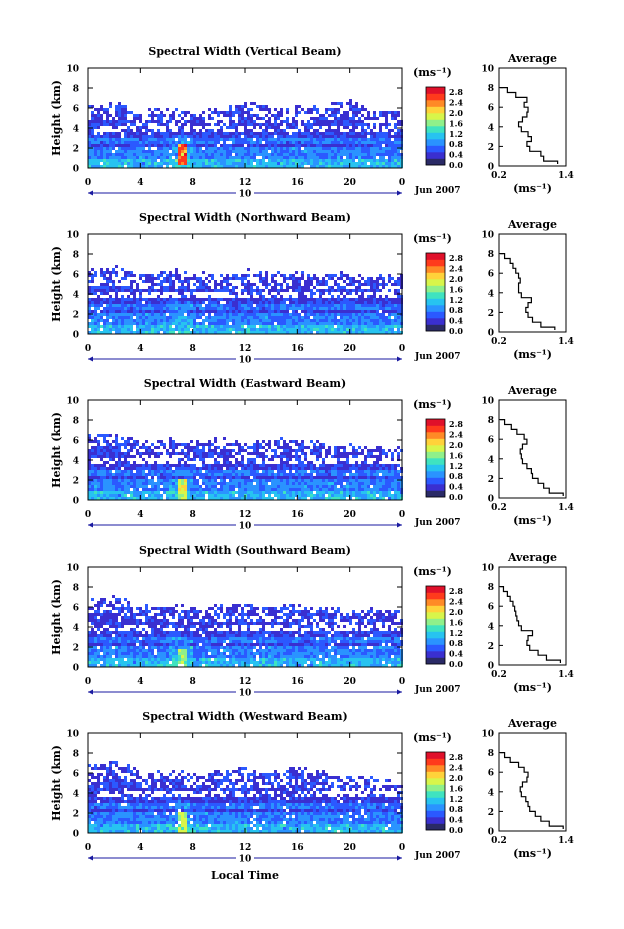  Describe the element at coordinates (437, 191) in the screenshot. I see `date-label: Jun 2007` at that location.